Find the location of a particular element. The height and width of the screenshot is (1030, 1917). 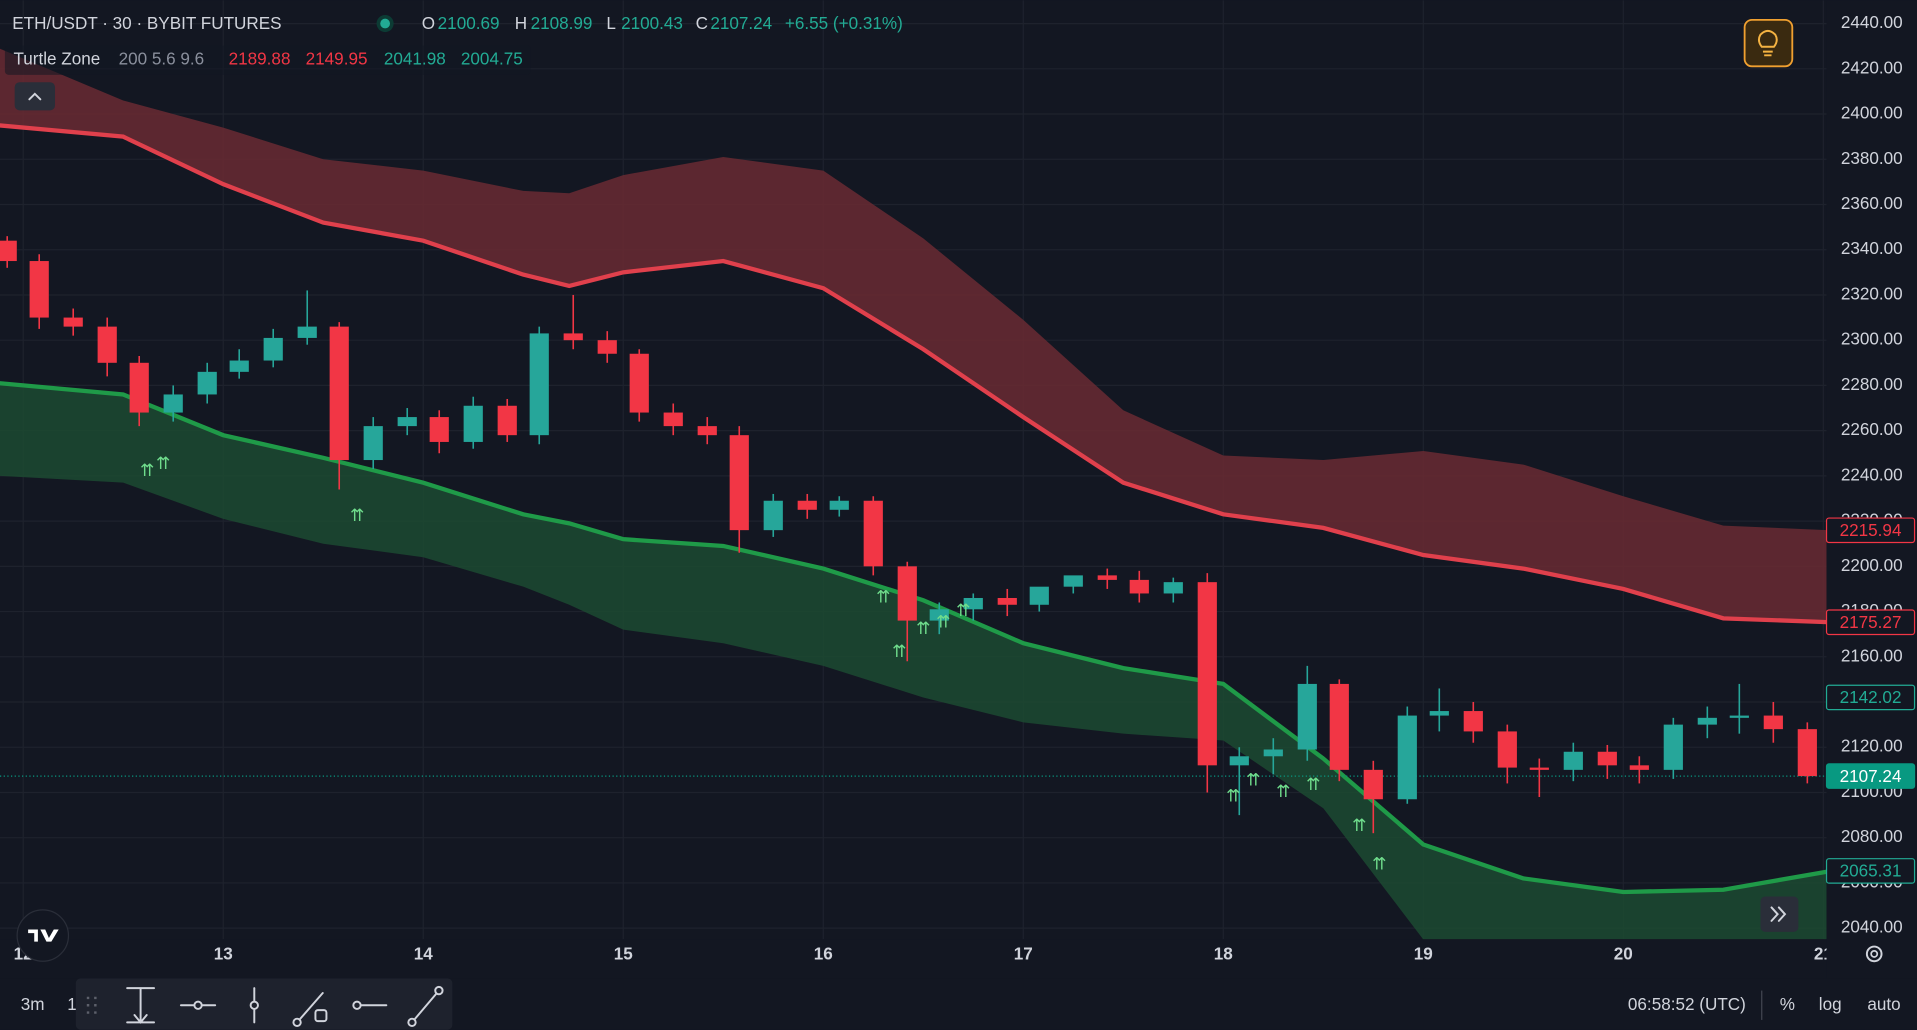

ohlc-key: C is located at coordinates (702, 23).